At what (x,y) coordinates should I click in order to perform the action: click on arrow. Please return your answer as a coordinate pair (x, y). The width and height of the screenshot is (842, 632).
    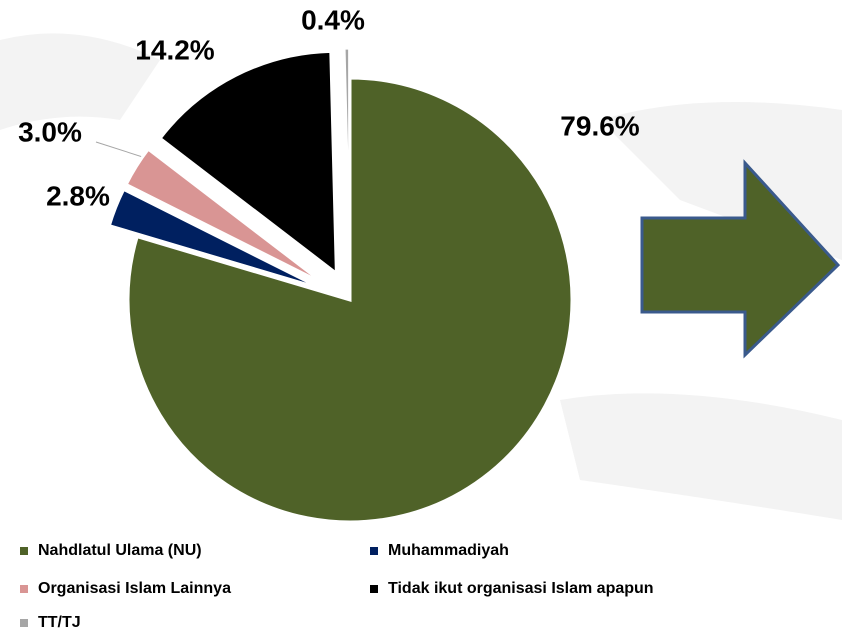
    Looking at the image, I should click on (740, 259).